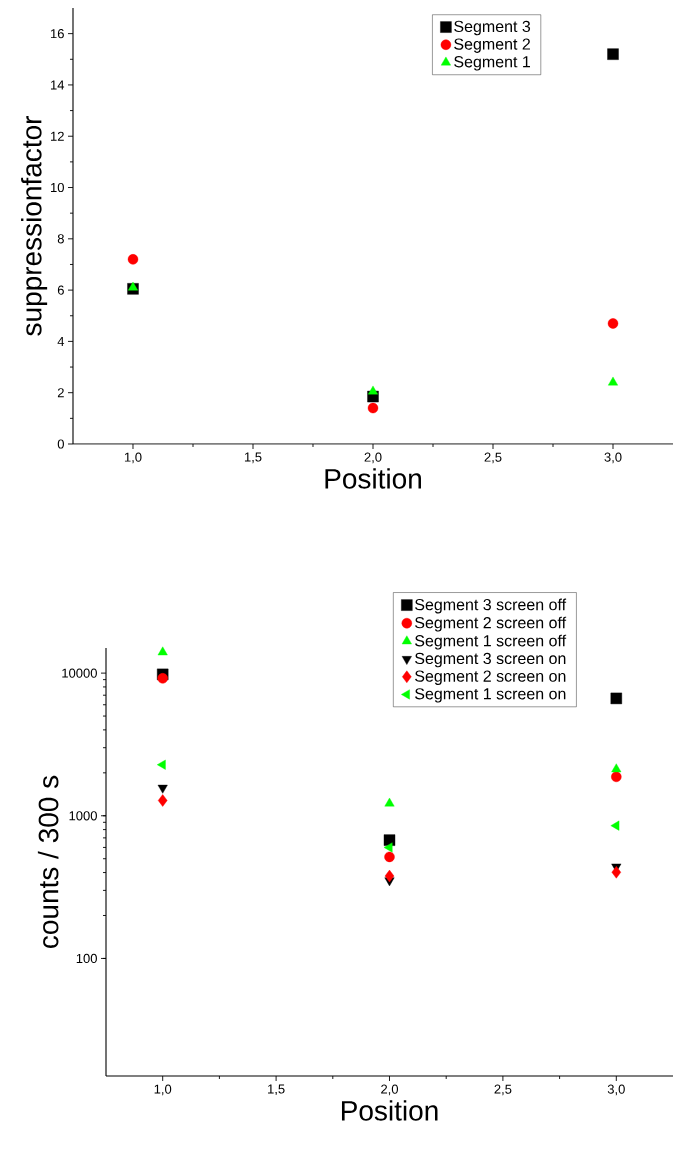 Image resolution: width=673 pixels, height=1149 pixels. What do you see at coordinates (490, 695) in the screenshot?
I see `legend-label: Segment 1 screen on` at bounding box center [490, 695].